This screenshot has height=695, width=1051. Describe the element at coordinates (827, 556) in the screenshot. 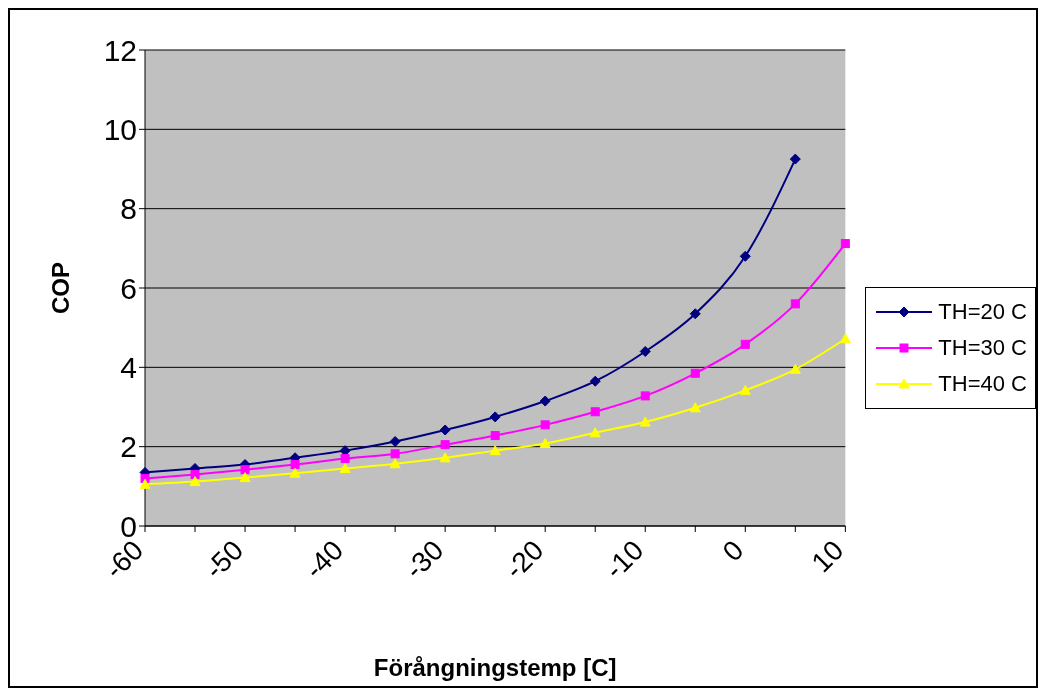

I see `x-tick-label: 10` at that location.